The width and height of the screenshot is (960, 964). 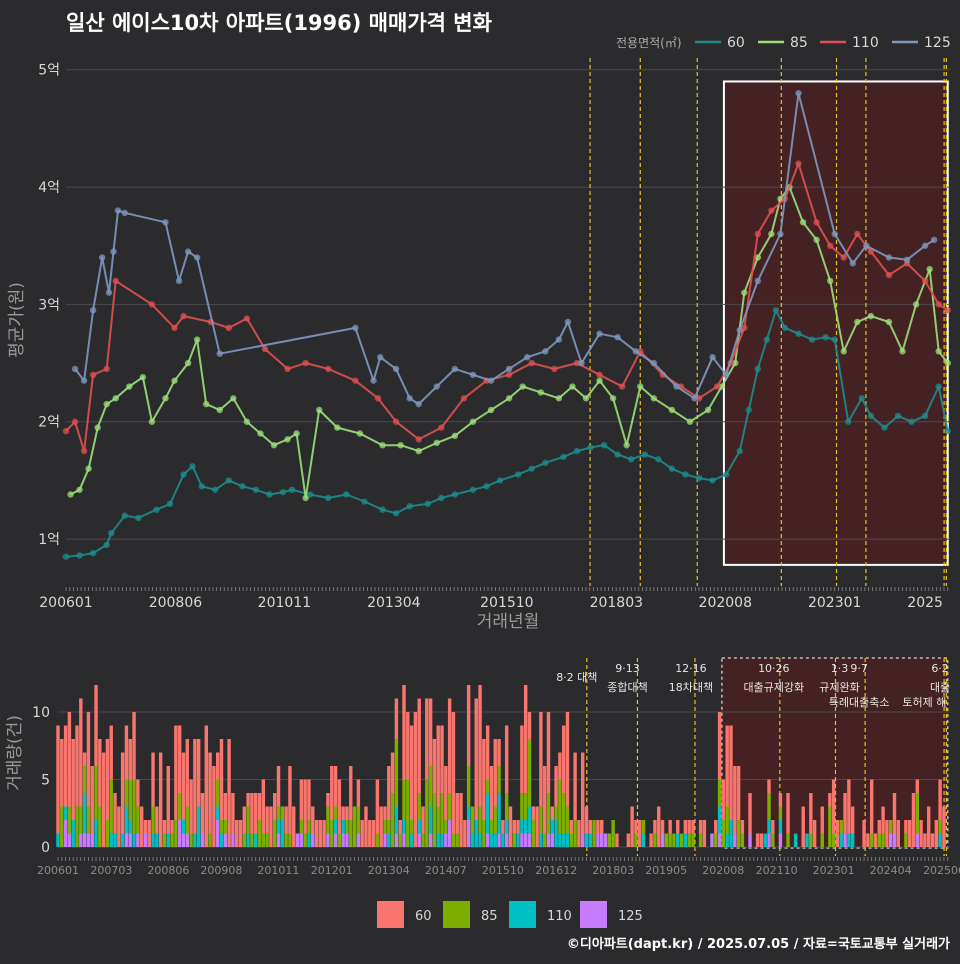 I want to click on volume-y-axis-title: 거래량(건), so click(x=15, y=753).